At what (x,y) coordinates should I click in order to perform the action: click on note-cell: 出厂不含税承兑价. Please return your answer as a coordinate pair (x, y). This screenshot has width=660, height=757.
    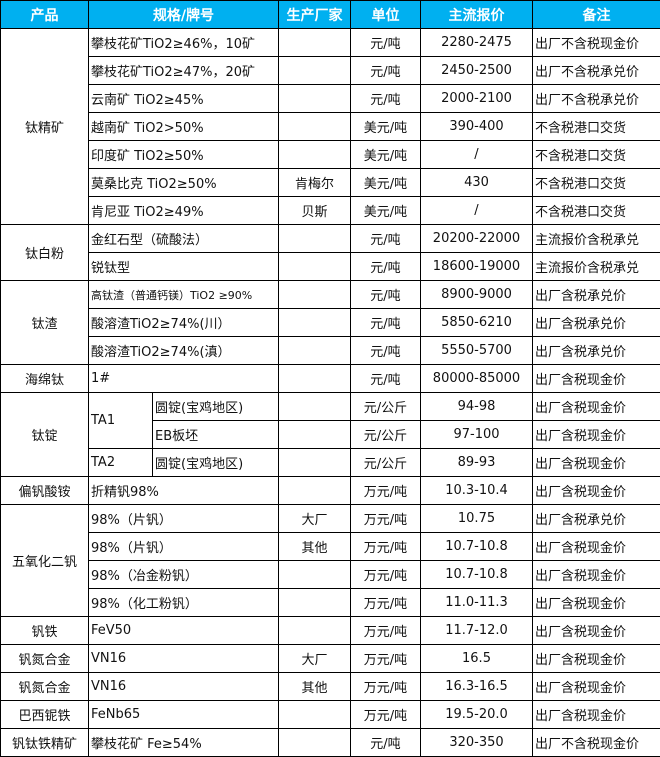
    Looking at the image, I should click on (596, 70).